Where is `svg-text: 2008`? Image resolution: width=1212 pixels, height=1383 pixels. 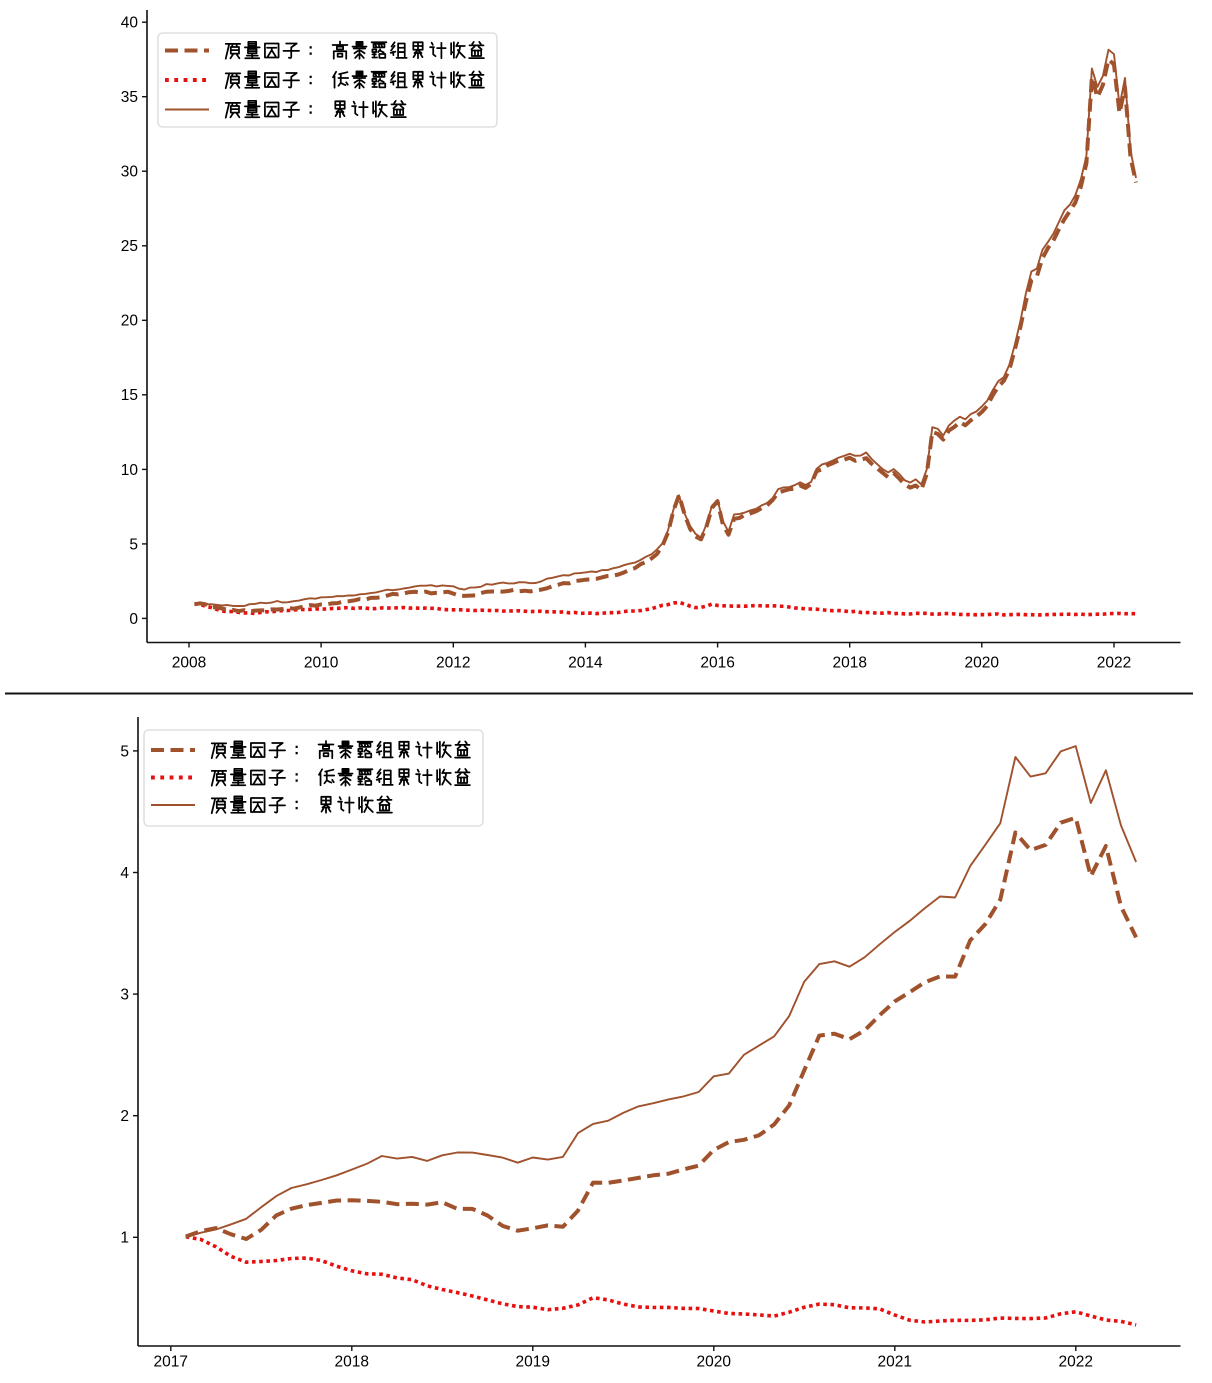
svg-text: 2008 is located at coordinates (189, 663).